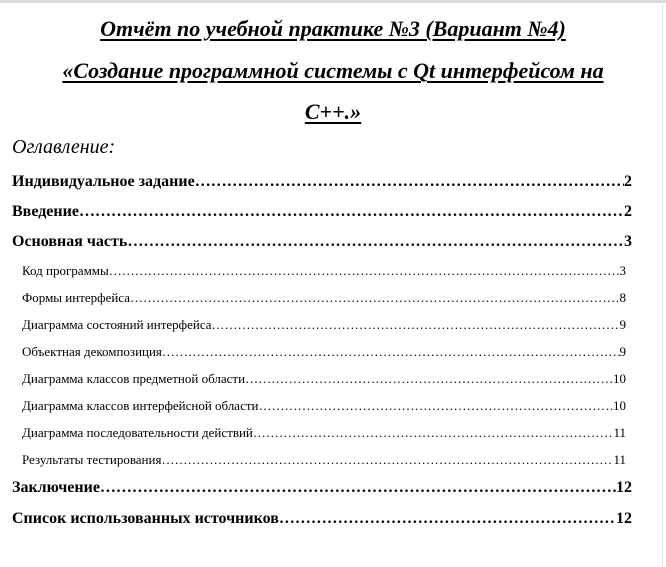  What do you see at coordinates (140, 405) in the screenshot?
I see `toc-entry-label: Диаграмма классов интерфейсной области` at bounding box center [140, 405].